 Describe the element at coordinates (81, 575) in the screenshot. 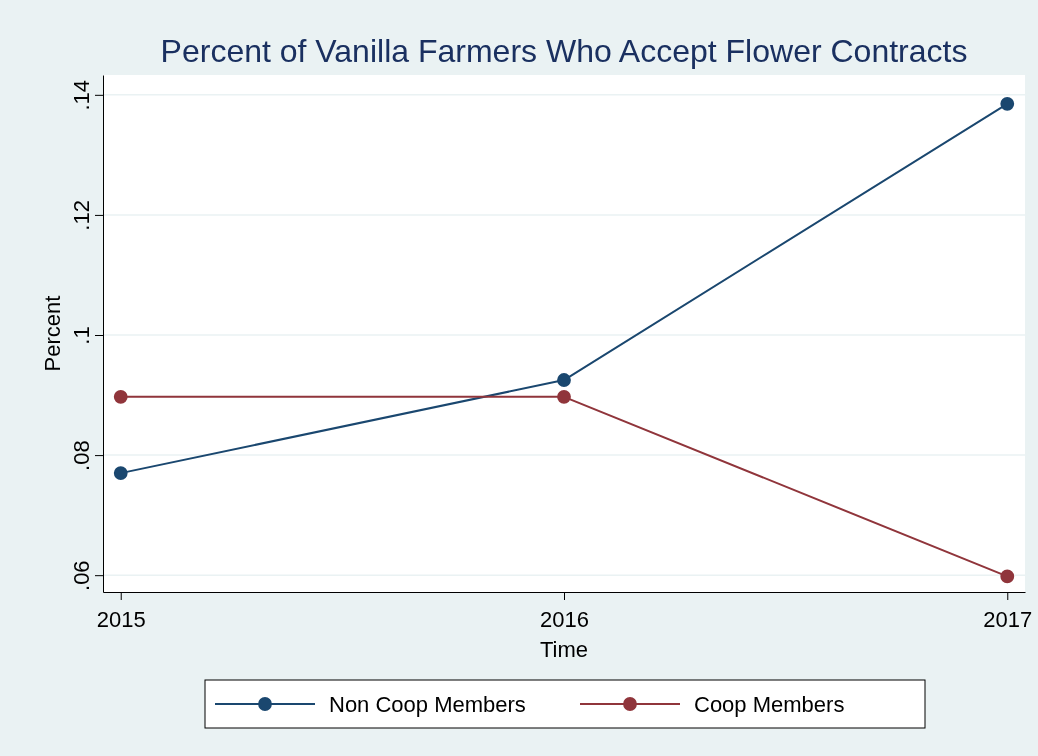

I see `y-tick-label: .06` at that location.